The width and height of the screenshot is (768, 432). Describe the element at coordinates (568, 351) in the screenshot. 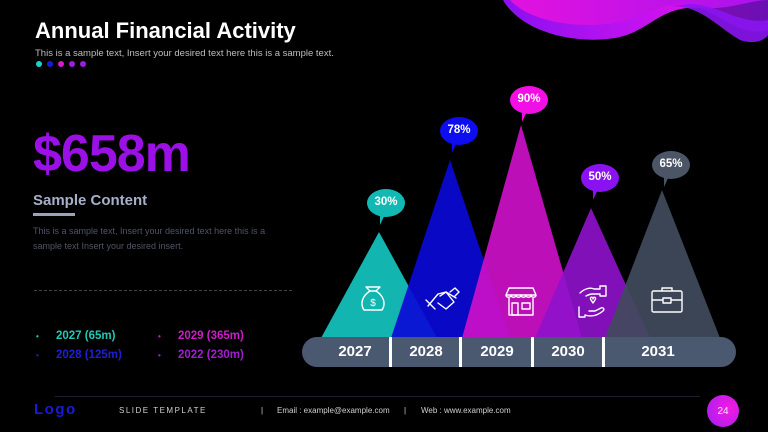

I see `year-label-2030: 2030` at that location.